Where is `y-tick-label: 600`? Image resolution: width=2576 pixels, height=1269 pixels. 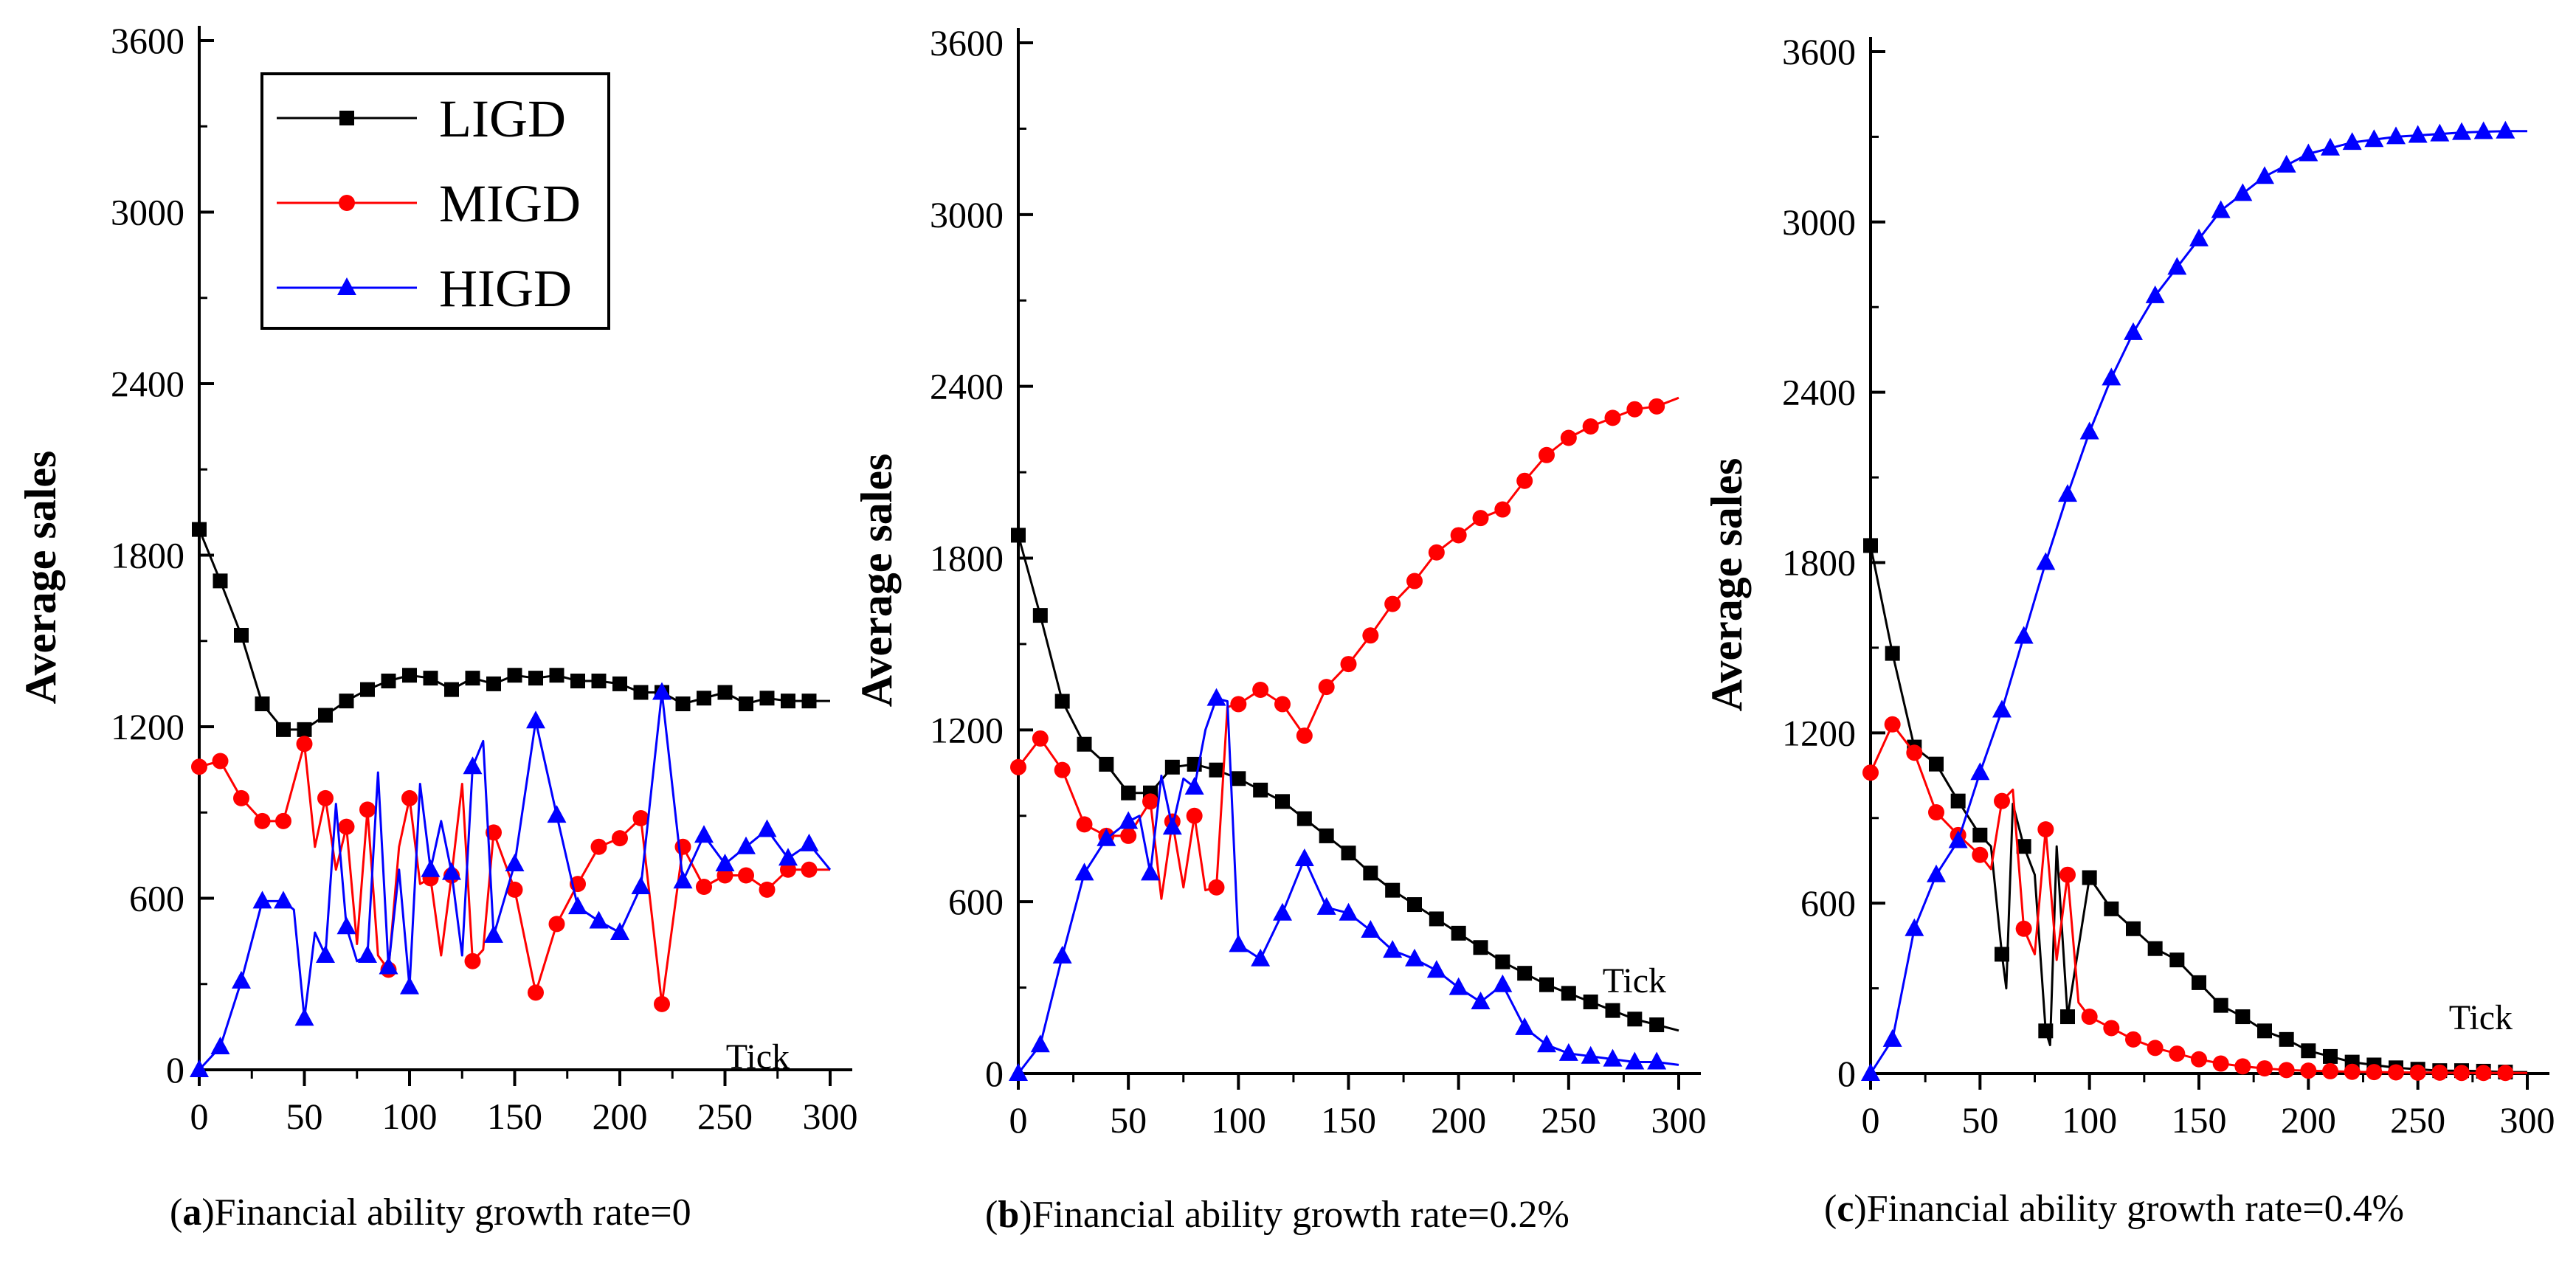
y-tick-label: 600 is located at coordinates (156, 899).